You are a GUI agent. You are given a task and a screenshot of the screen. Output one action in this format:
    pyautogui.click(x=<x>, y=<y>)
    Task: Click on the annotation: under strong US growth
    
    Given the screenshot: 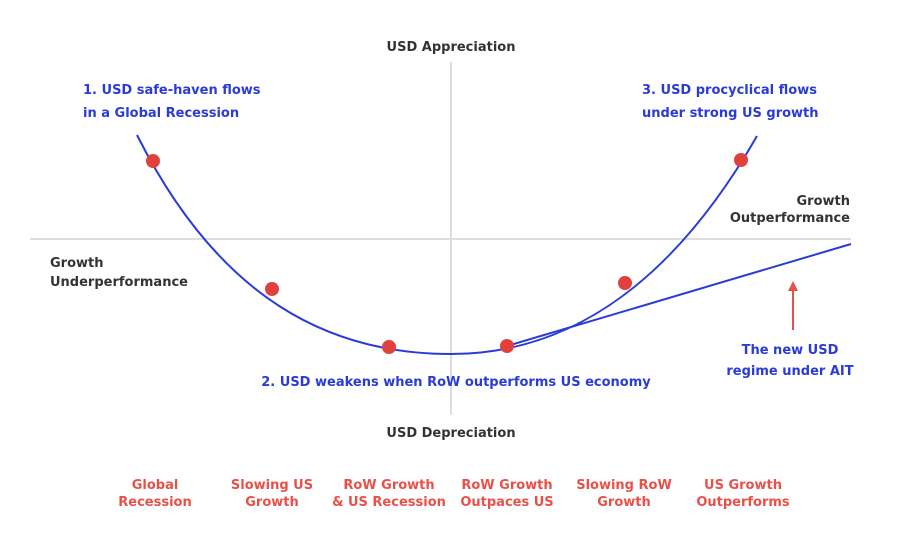 What is the action you would take?
    pyautogui.click(x=730, y=113)
    